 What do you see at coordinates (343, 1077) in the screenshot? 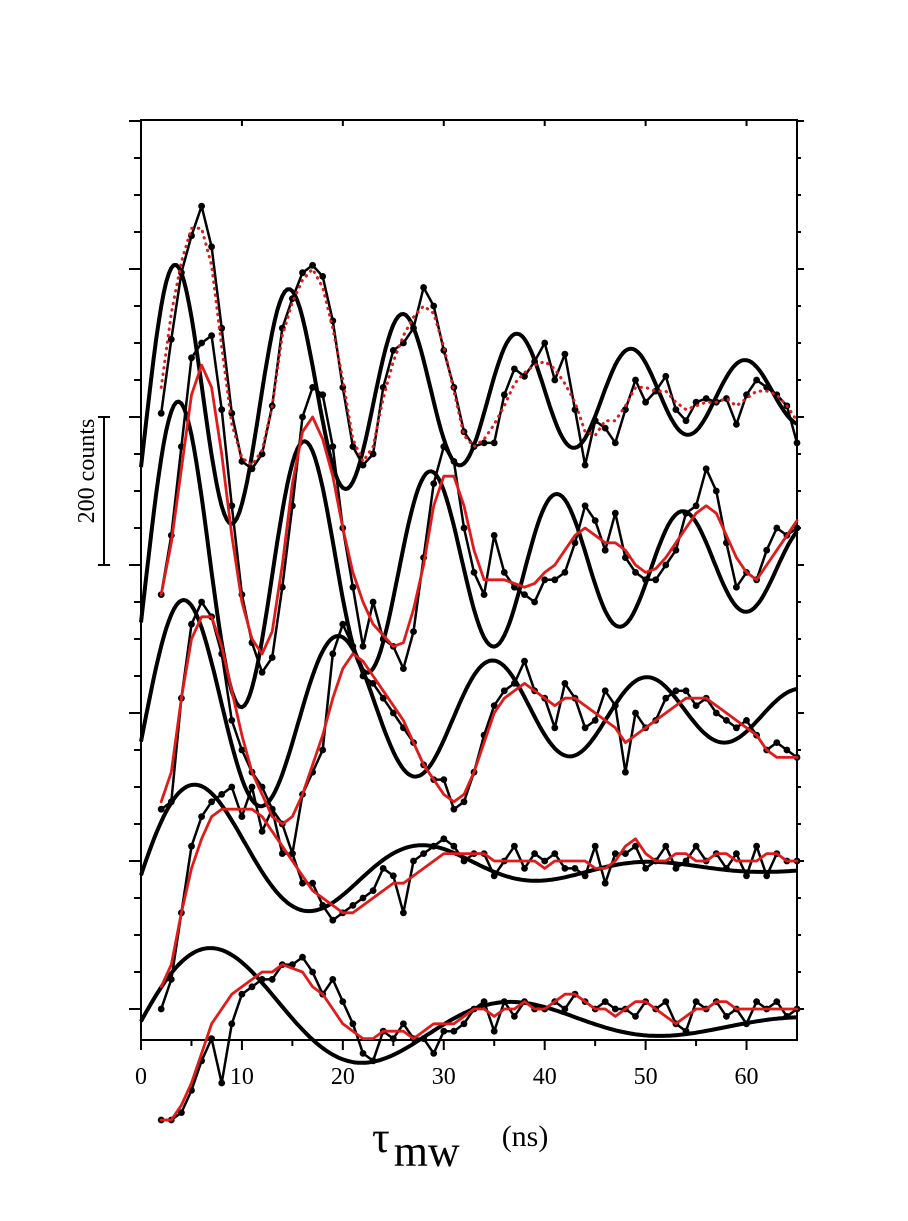
I see `x-tick-label: 20` at bounding box center [343, 1077].